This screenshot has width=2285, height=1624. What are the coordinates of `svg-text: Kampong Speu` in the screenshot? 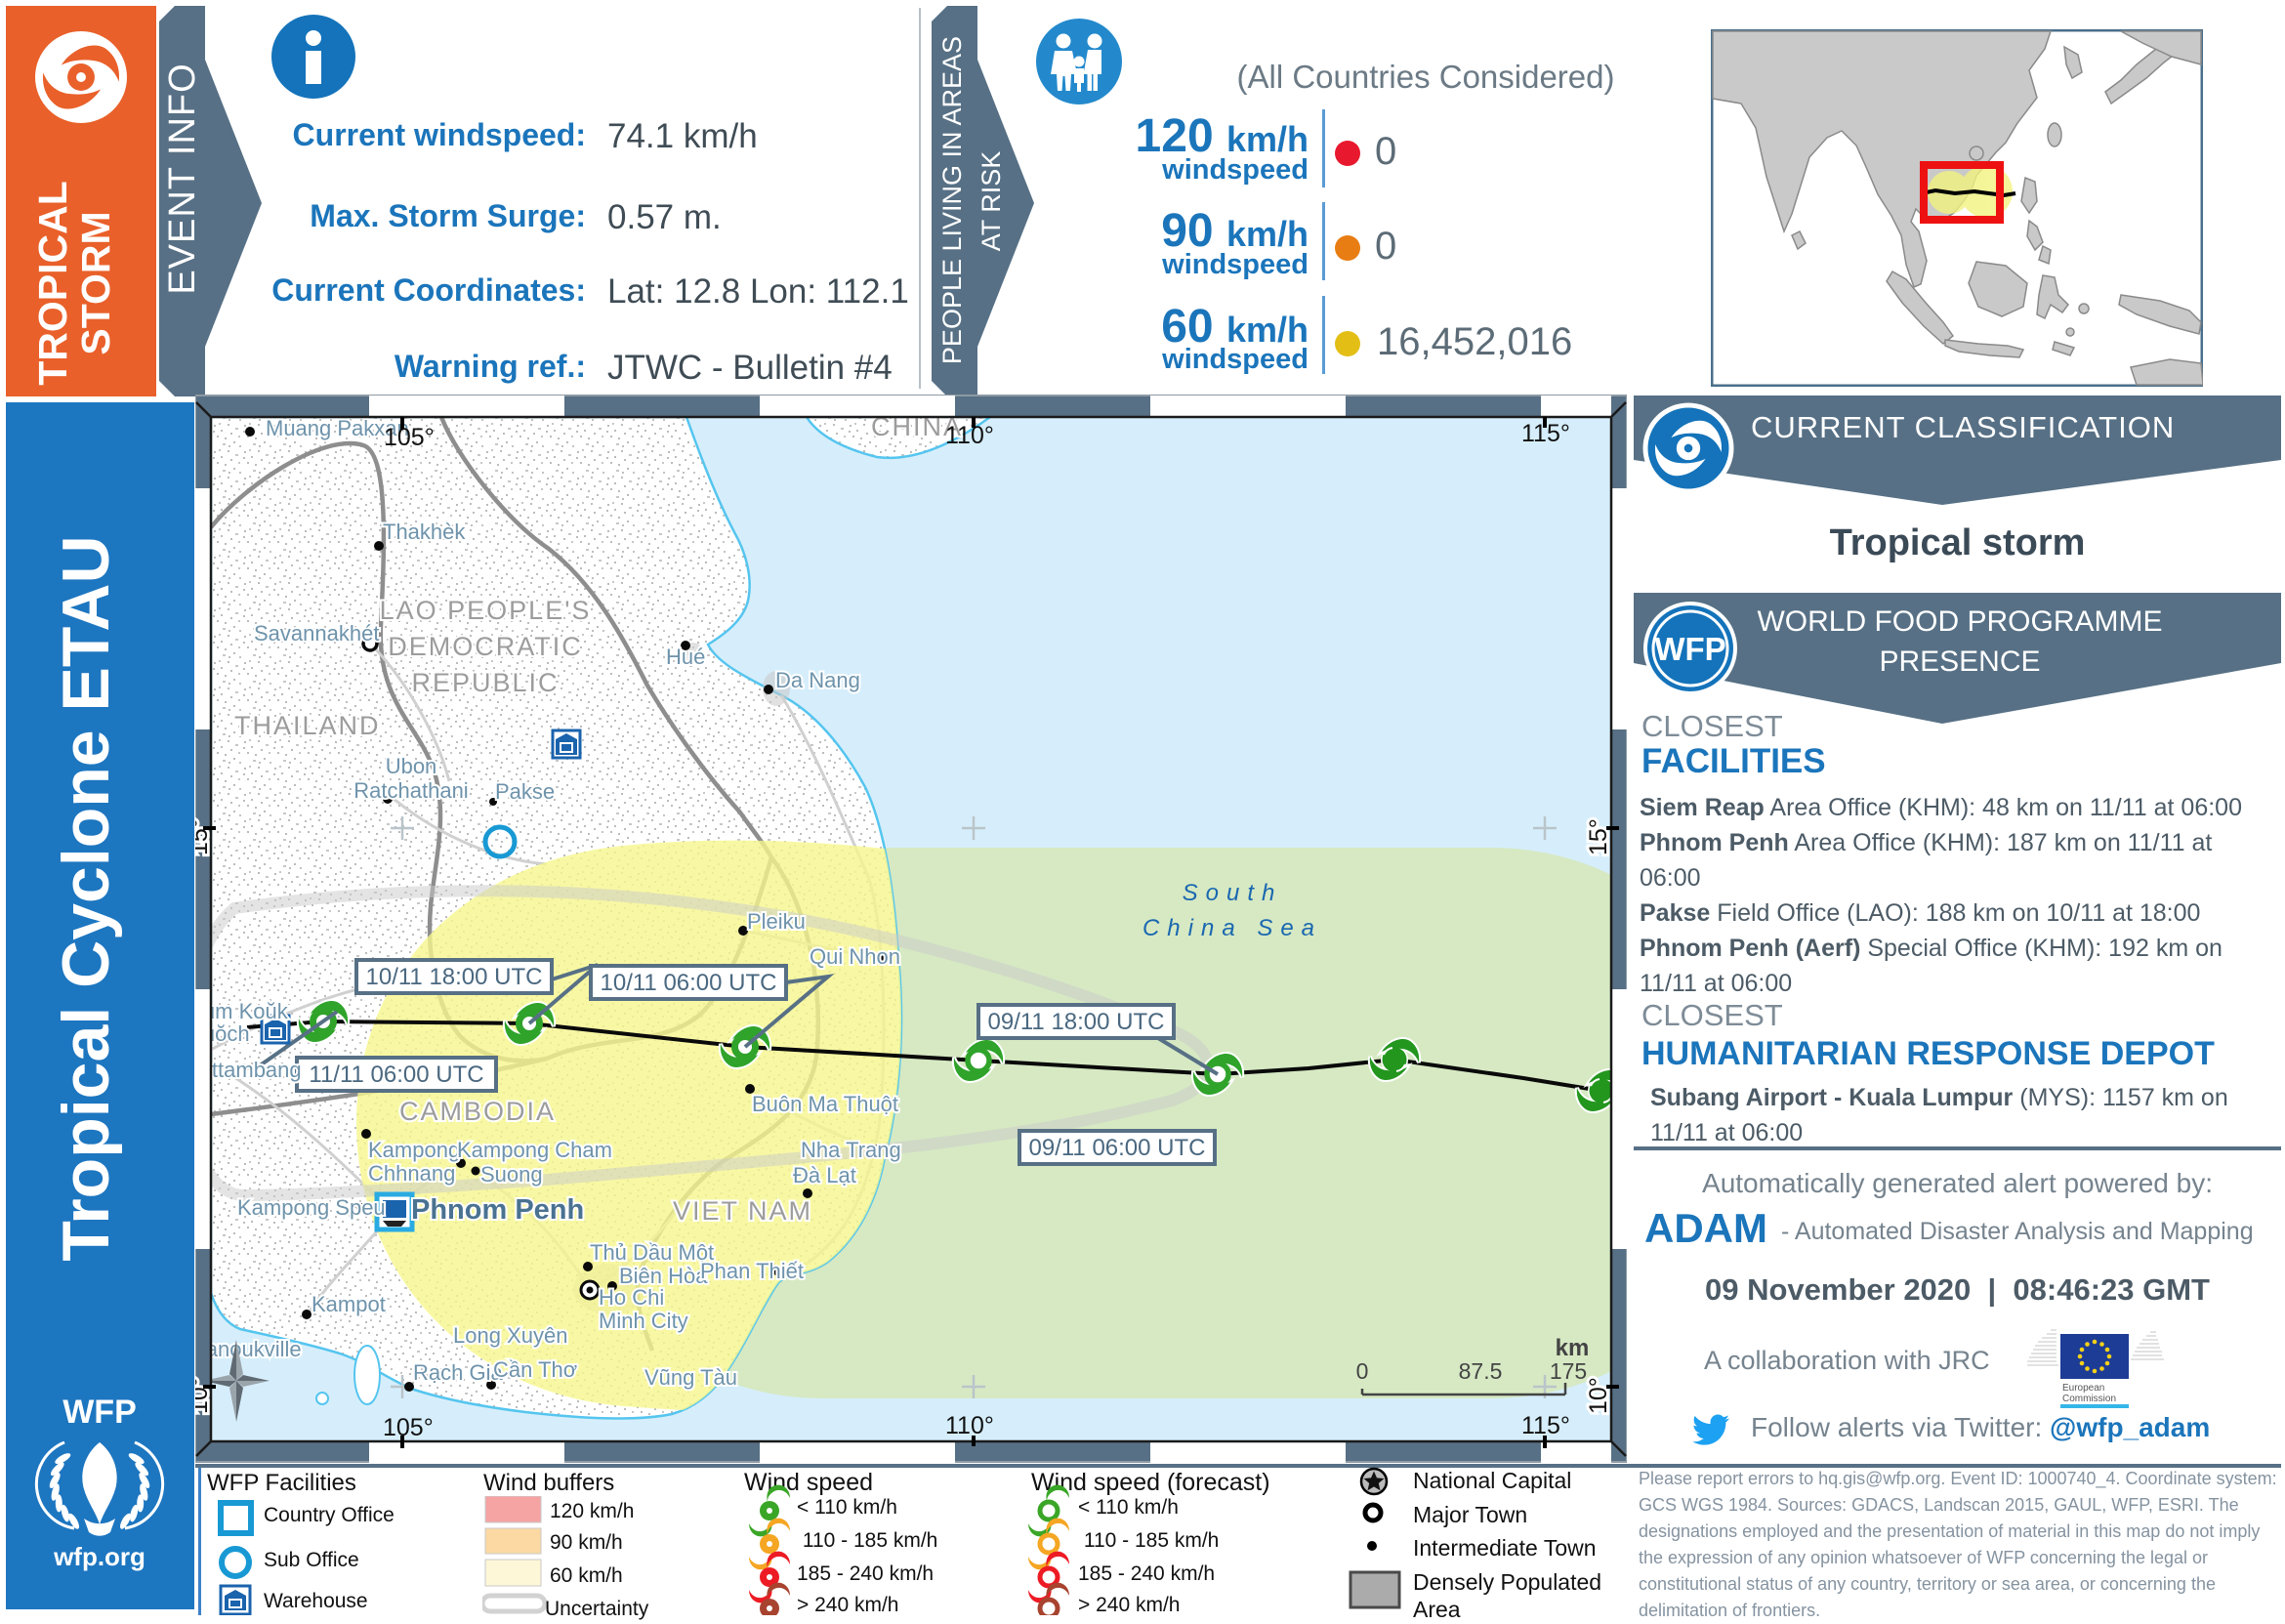 It's located at (312, 1207).